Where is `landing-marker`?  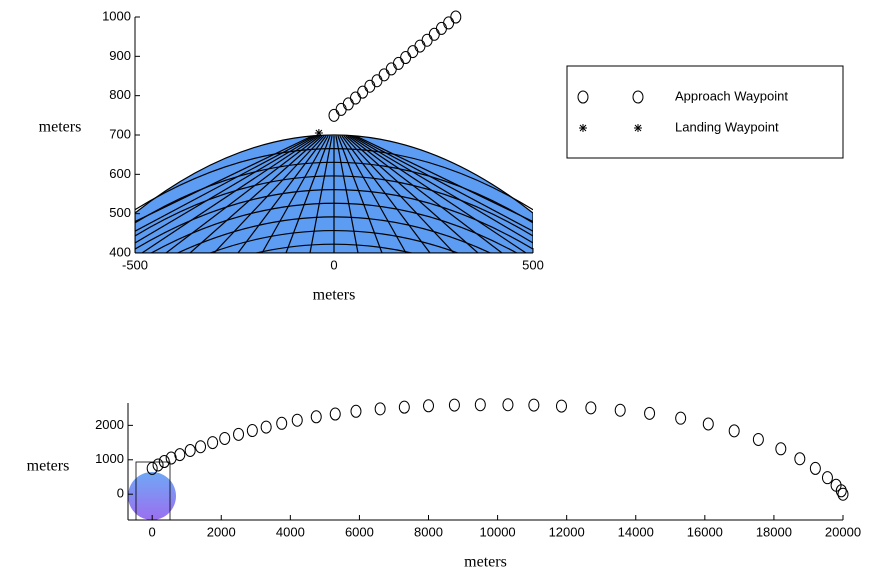 landing-marker is located at coordinates (318, 133).